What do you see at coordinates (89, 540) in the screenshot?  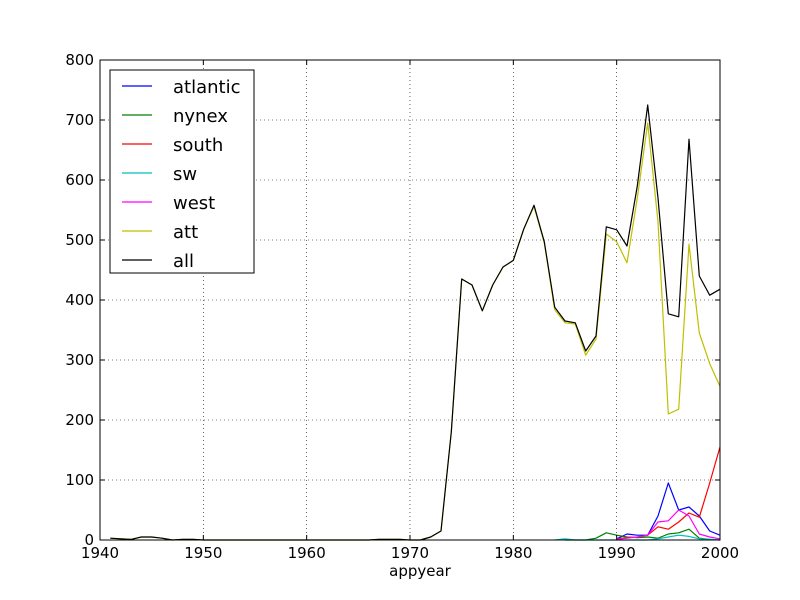 I see `y-tick-label: 0` at bounding box center [89, 540].